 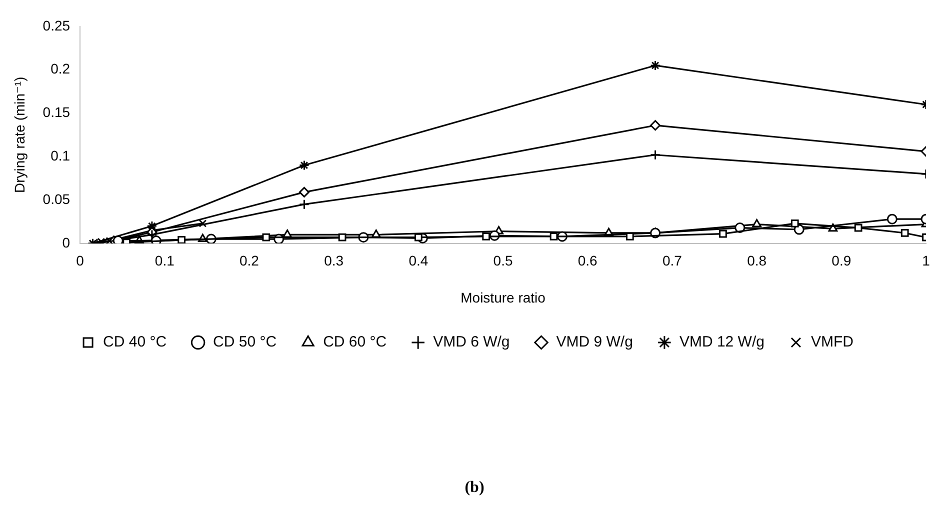 What do you see at coordinates (60, 155) in the screenshot?
I see `y-tick-label: 0.1` at bounding box center [60, 155].